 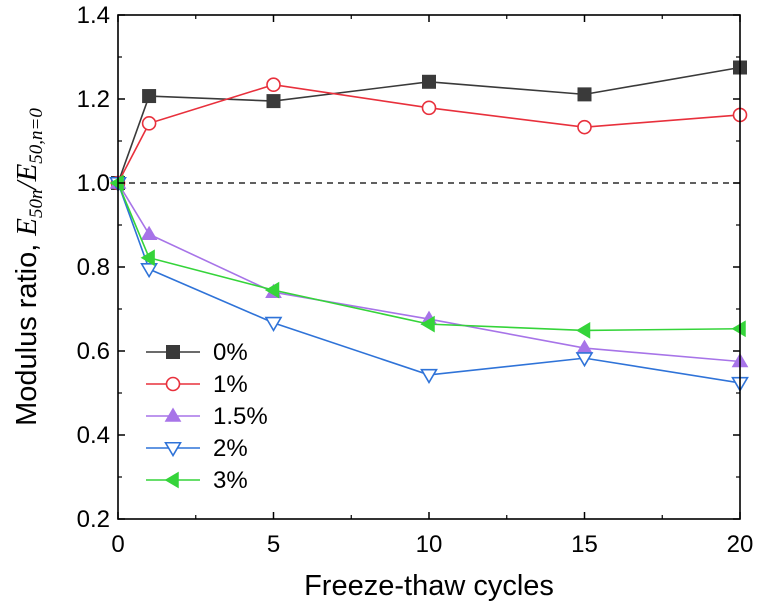 What do you see at coordinates (273, 544) in the screenshot?
I see `x-tick-label: 5` at bounding box center [273, 544].